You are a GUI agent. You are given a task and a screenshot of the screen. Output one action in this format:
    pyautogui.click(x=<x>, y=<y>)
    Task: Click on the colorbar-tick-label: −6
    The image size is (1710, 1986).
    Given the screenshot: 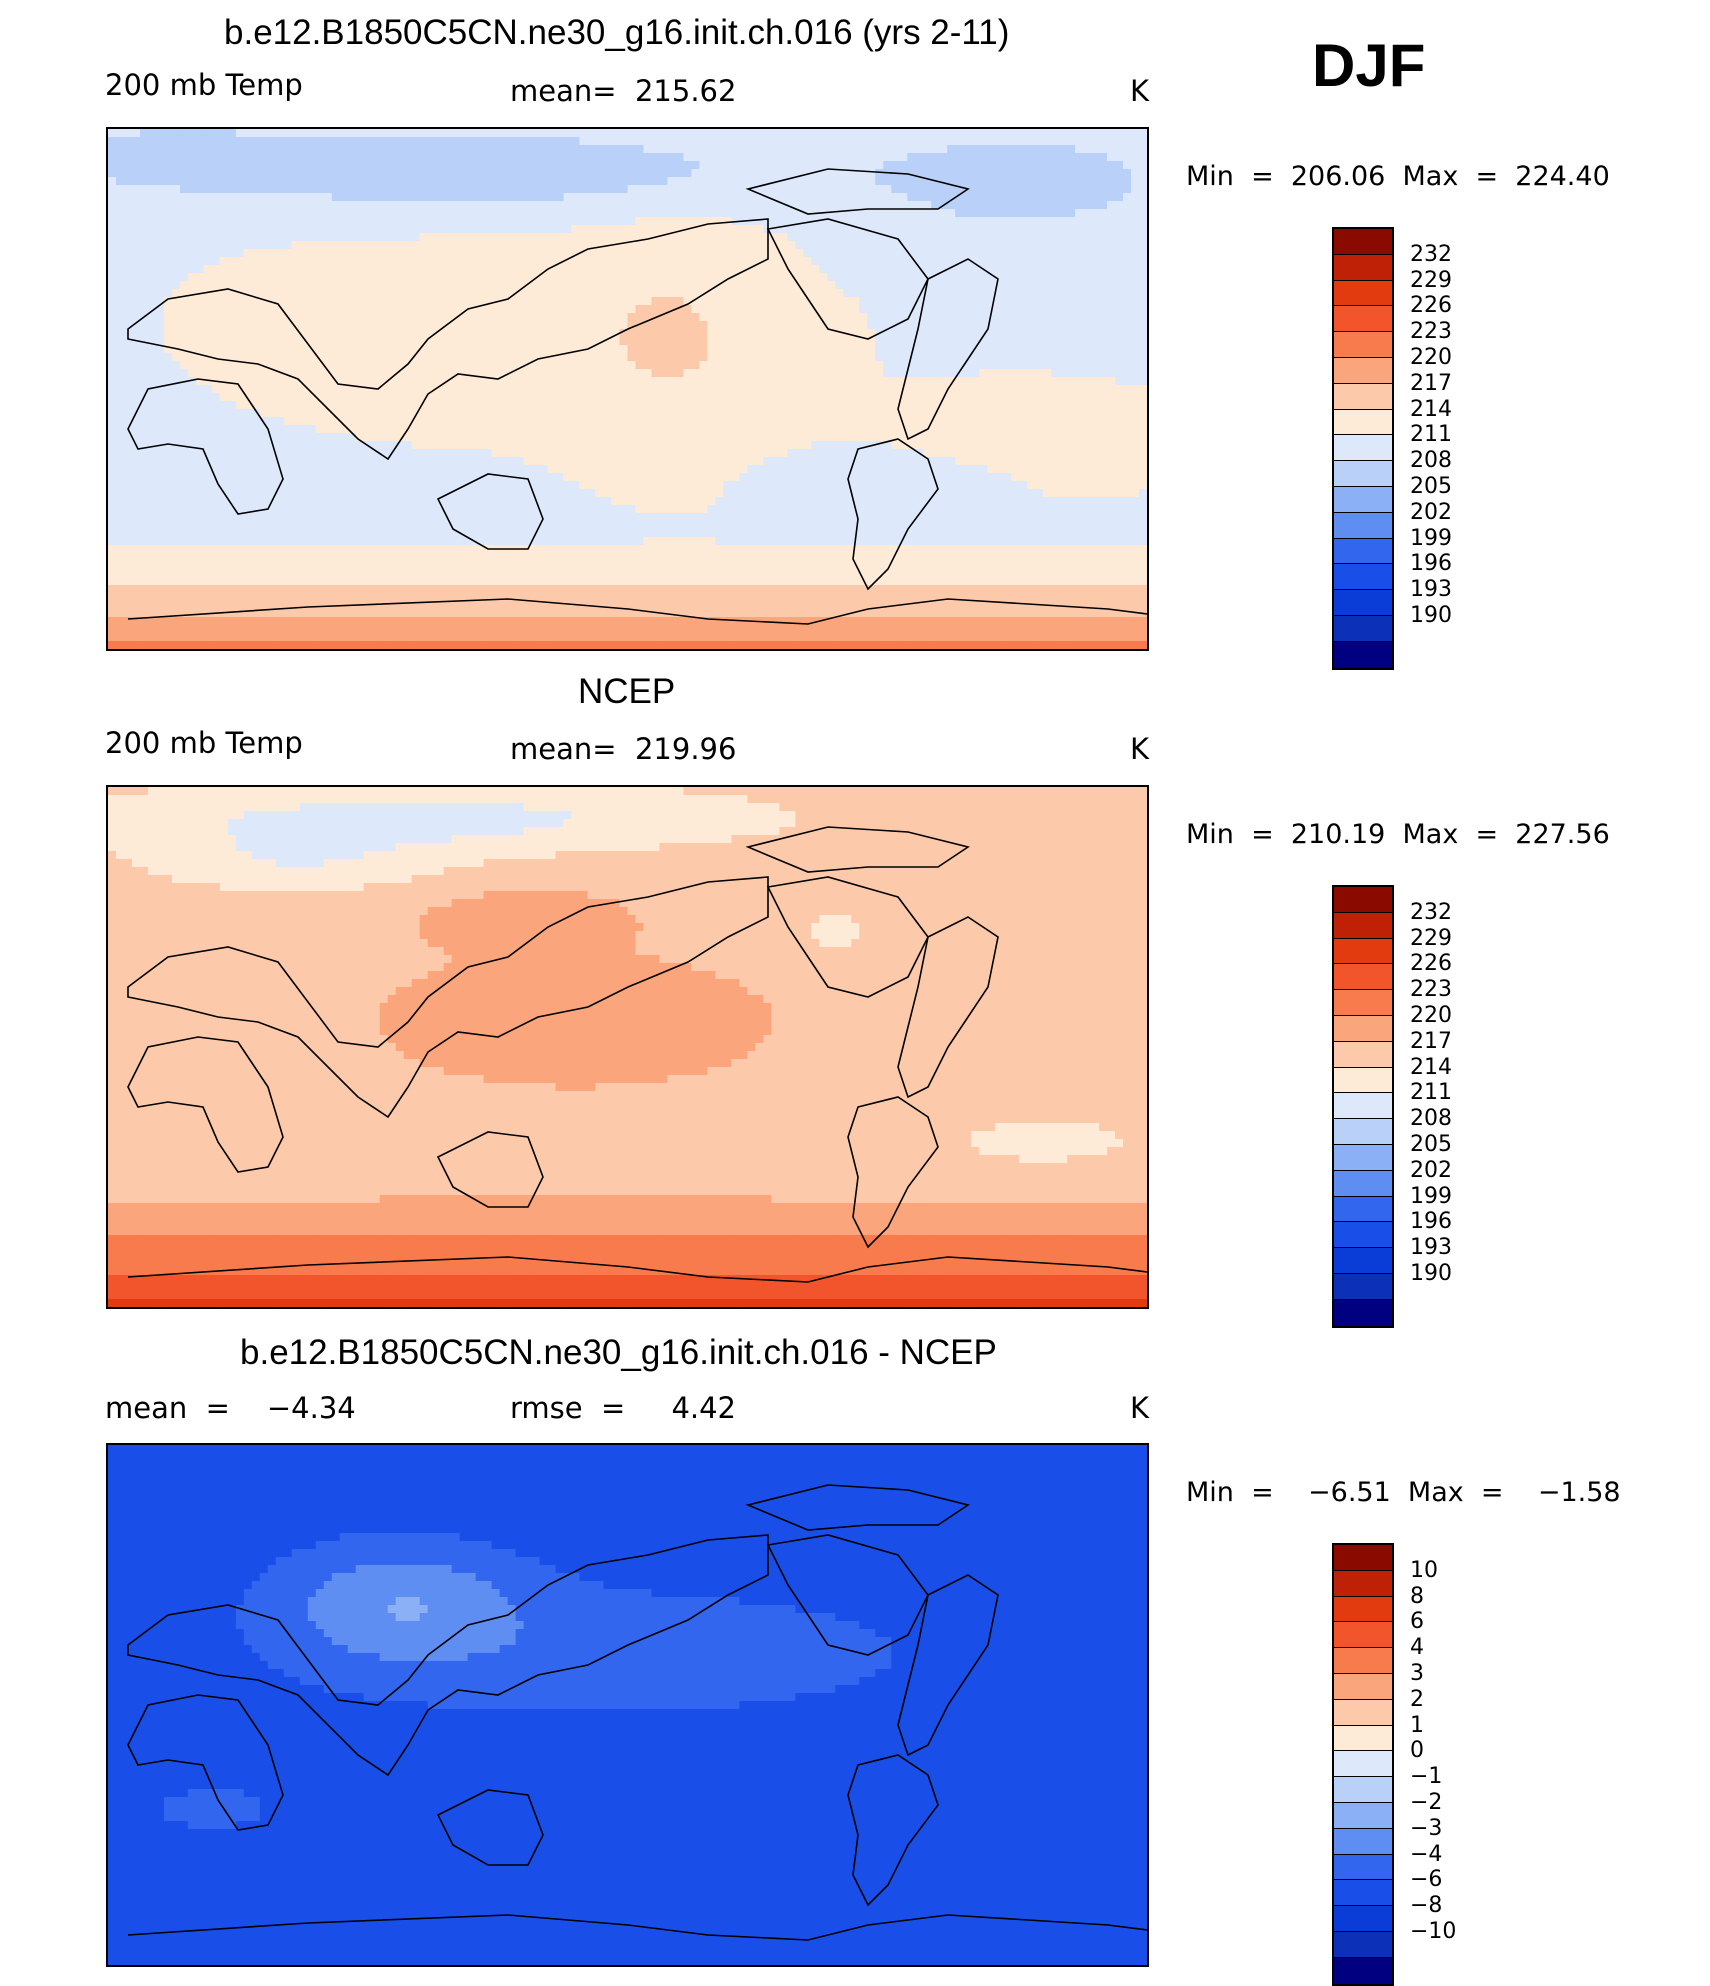 What is the action you would take?
    pyautogui.click(x=1426, y=1880)
    